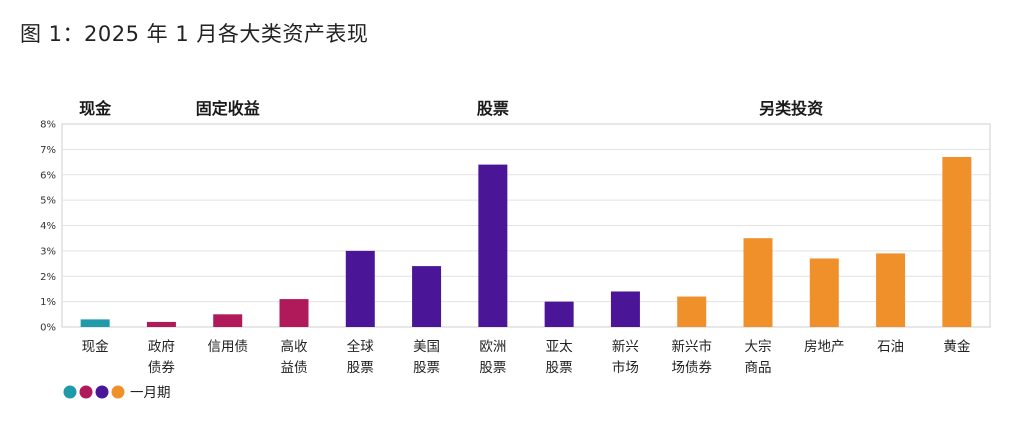 This screenshot has height=436, width=1024. I want to click on x-tick-label: 黄金, so click(956, 347).